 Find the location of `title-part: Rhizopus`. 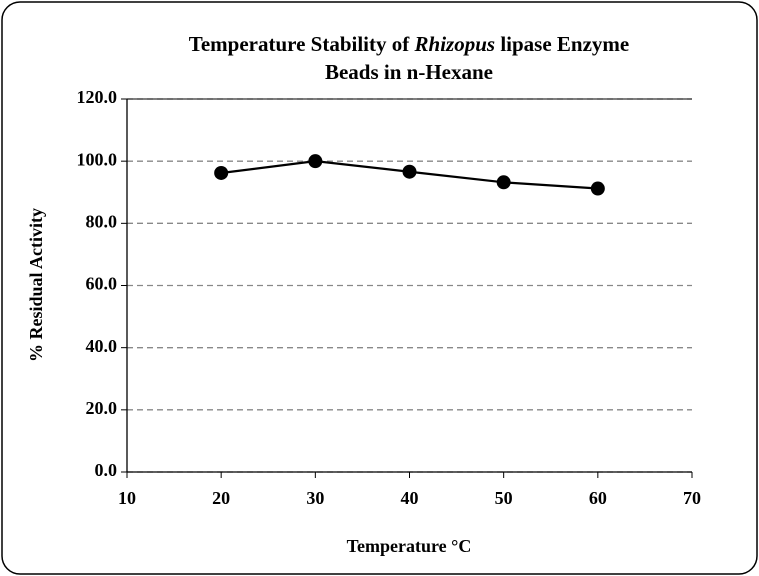

title-part: Rhizopus is located at coordinates (455, 44).